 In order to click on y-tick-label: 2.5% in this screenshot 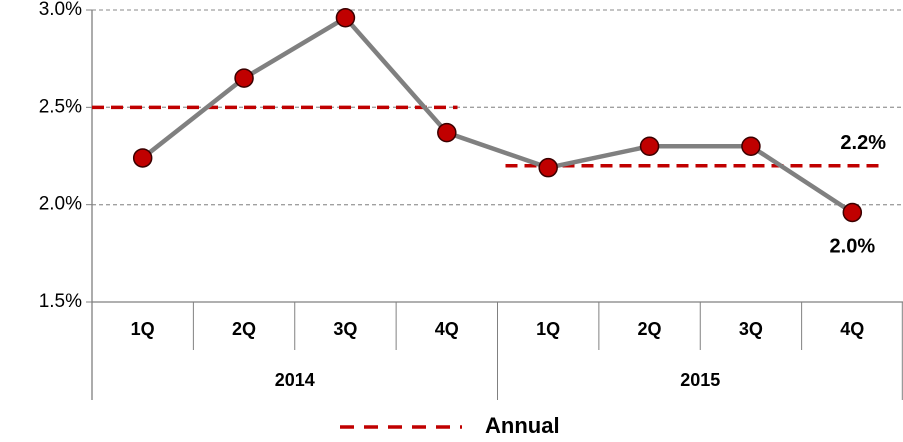, I will do `click(60, 106)`.